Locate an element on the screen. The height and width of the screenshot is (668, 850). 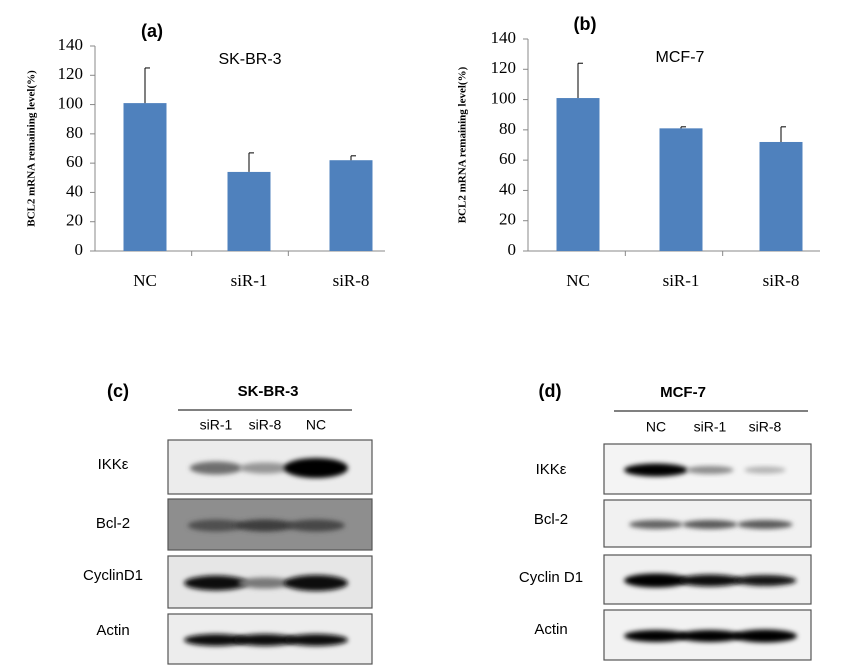
chart-title: MCF-7 is located at coordinates (680, 57).